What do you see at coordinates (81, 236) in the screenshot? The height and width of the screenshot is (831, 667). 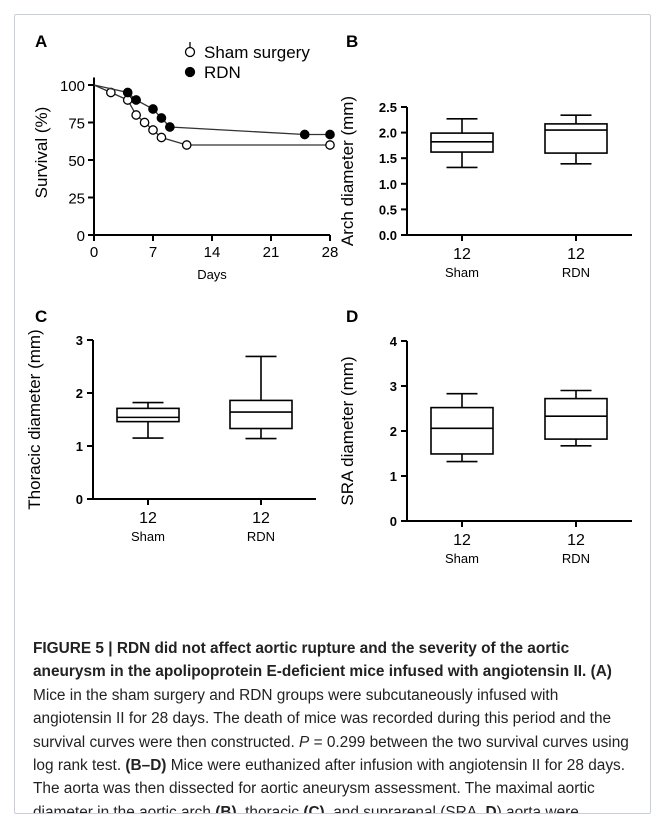 I see `panel-a-y-tick-label: 0` at bounding box center [81, 236].